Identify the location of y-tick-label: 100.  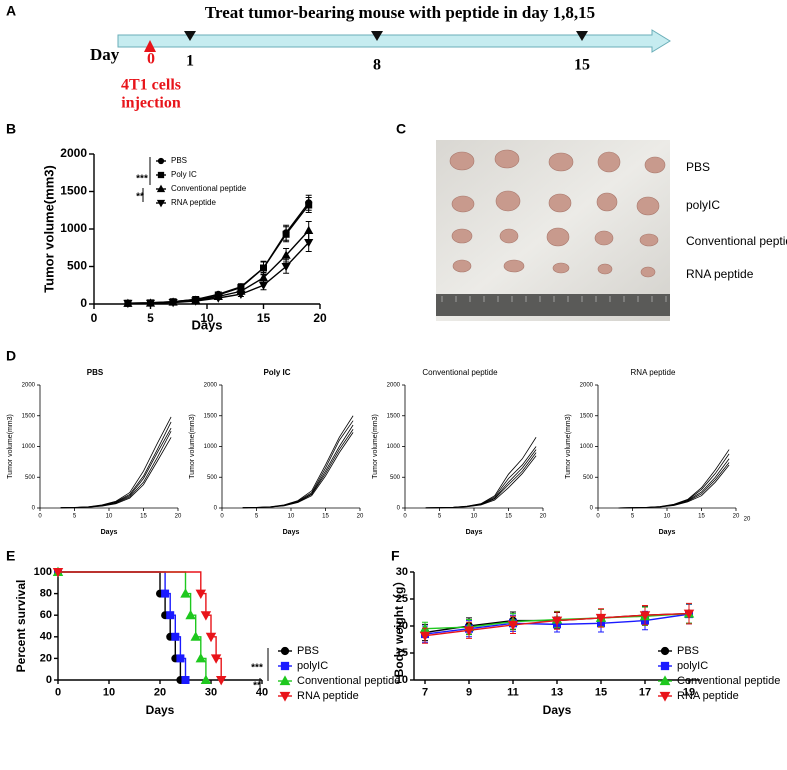
(43, 572).